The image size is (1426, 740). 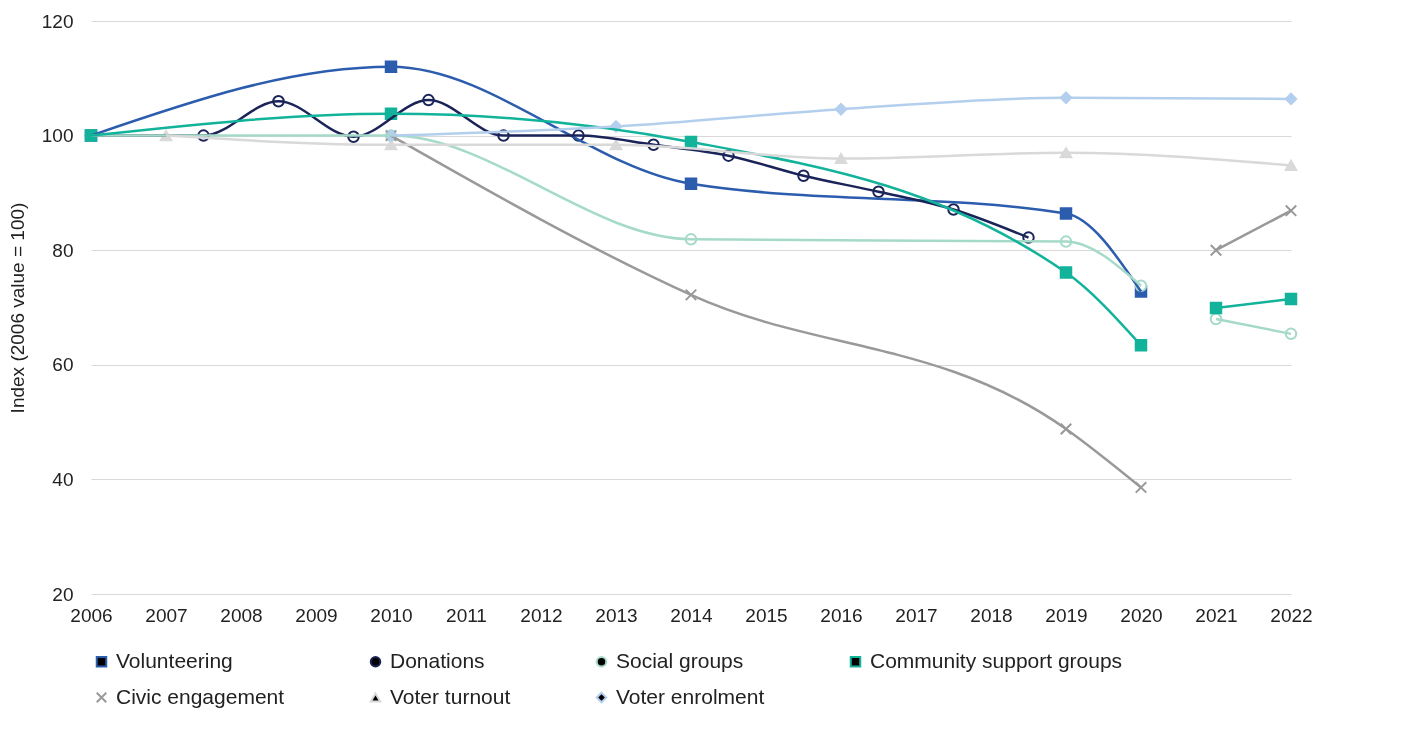 I want to click on x-tick-label: 2013, so click(x=616, y=615).